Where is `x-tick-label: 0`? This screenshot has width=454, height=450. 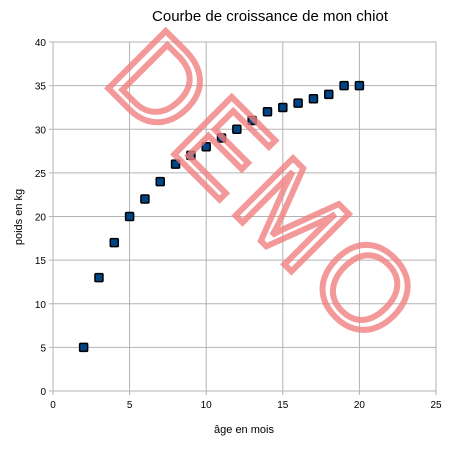
x-tick-label: 0 is located at coordinates (53, 405).